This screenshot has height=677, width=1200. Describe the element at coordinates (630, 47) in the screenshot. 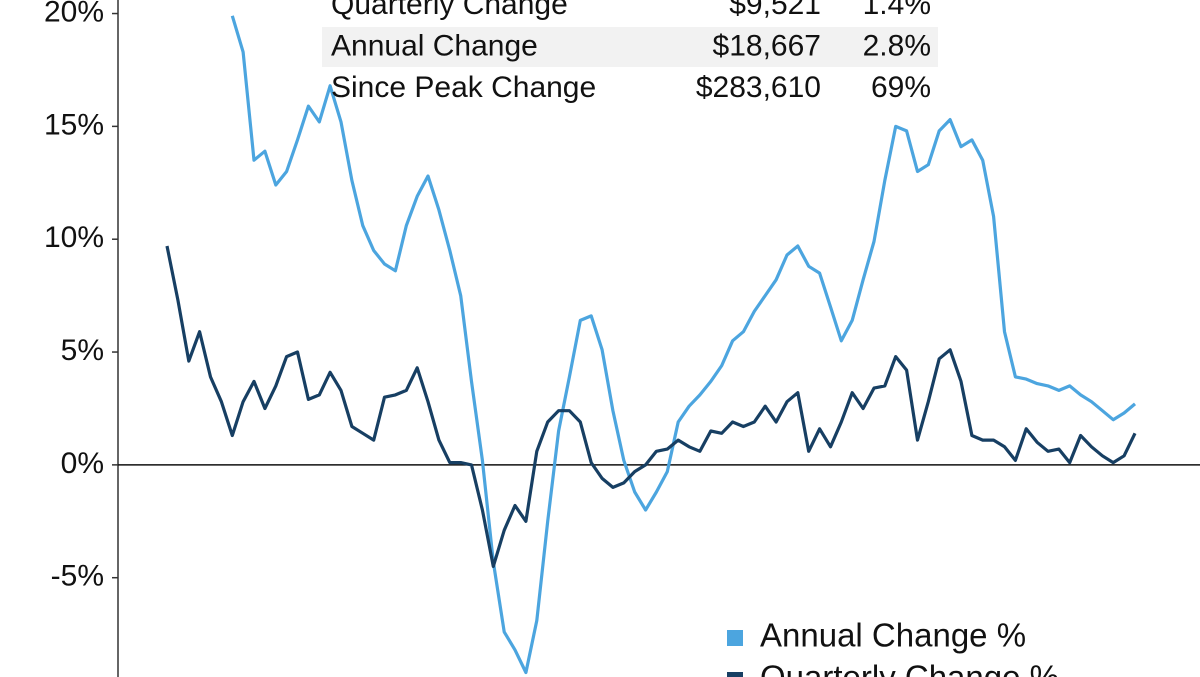

I see `table-row-highlight` at that location.